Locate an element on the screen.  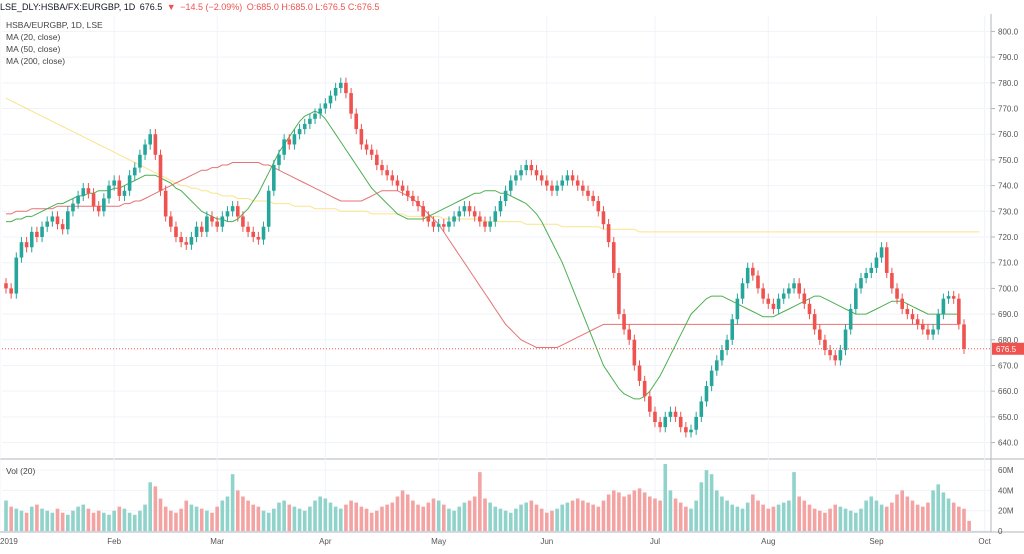
price-tick-label: 690.0 is located at coordinates (1008, 314).